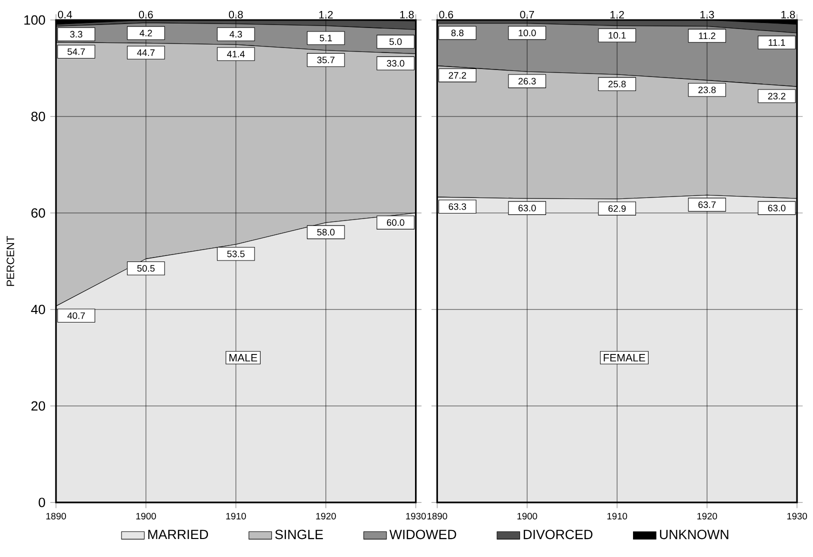 Image resolution: width=813 pixels, height=557 pixels. I want to click on y-tick-label: 60, so click(38, 213).